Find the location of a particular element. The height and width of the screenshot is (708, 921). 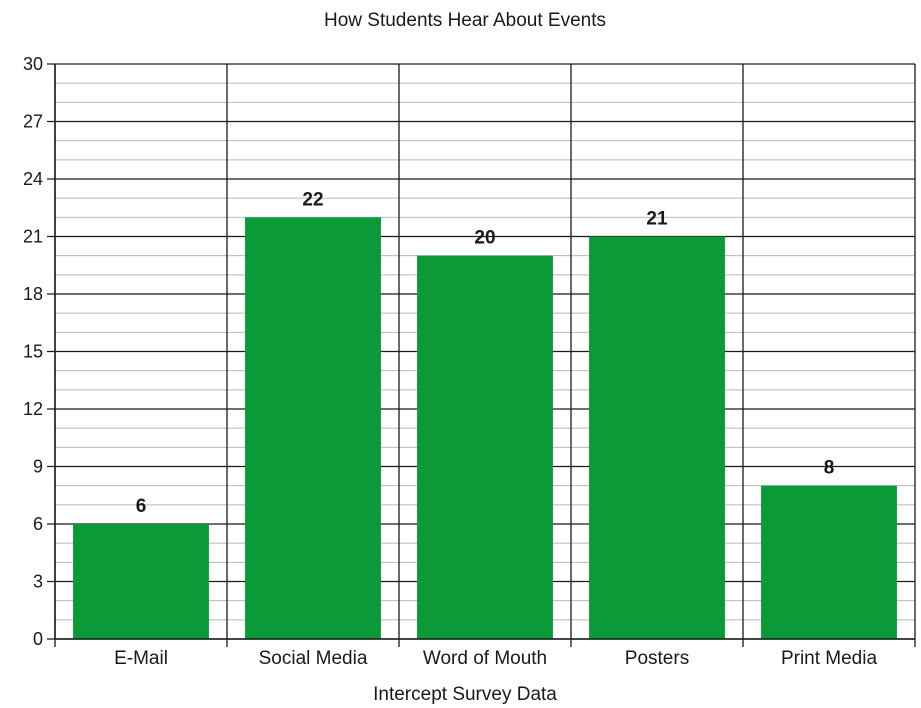

x-tick-label: Social Media is located at coordinates (313, 658).